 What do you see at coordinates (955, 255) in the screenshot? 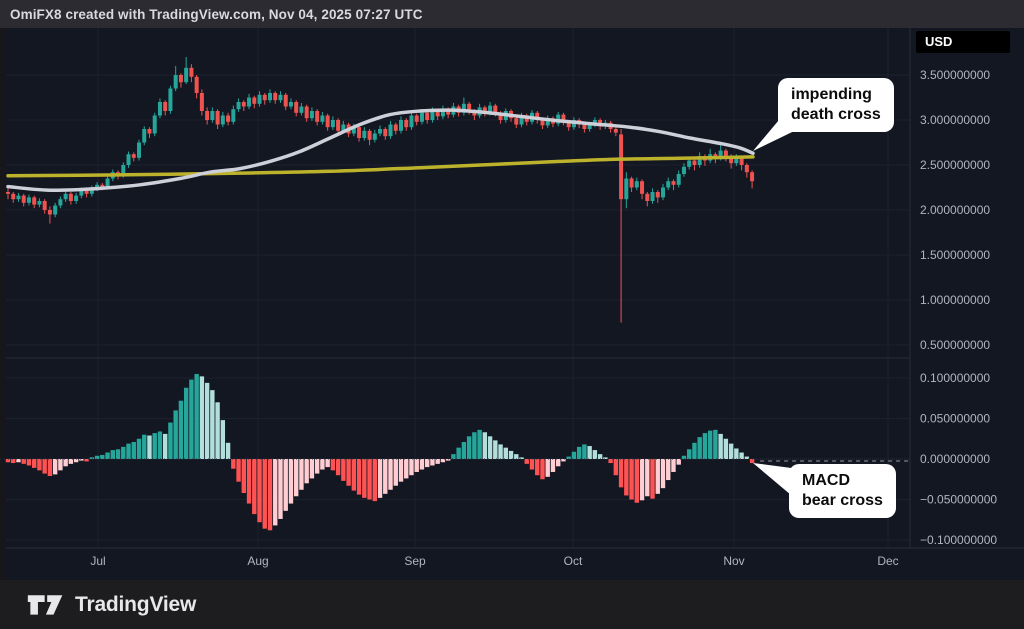
I see `svg-text: 1.500000000` at bounding box center [955, 255].